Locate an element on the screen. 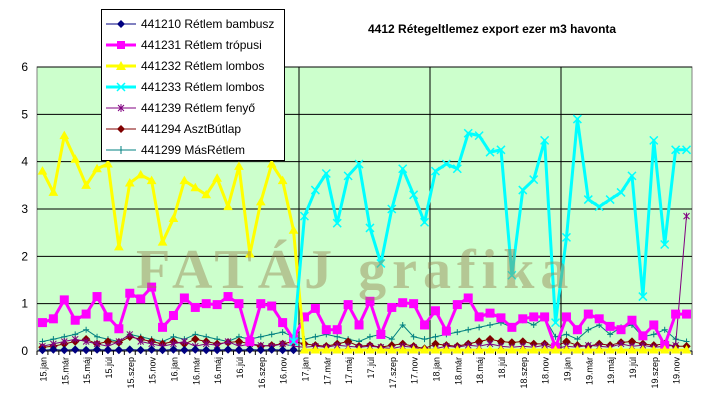  x-tick-label: 15.júl is located at coordinates (109, 368).